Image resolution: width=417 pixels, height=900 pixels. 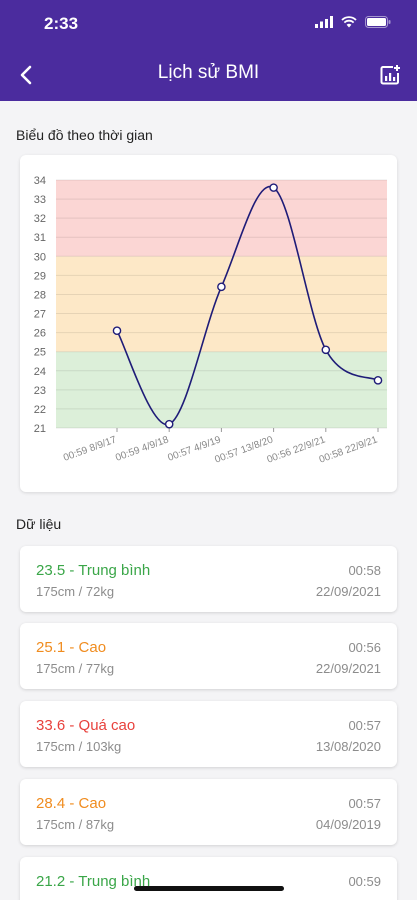 I want to click on home-indicator, so click(x=209, y=888).